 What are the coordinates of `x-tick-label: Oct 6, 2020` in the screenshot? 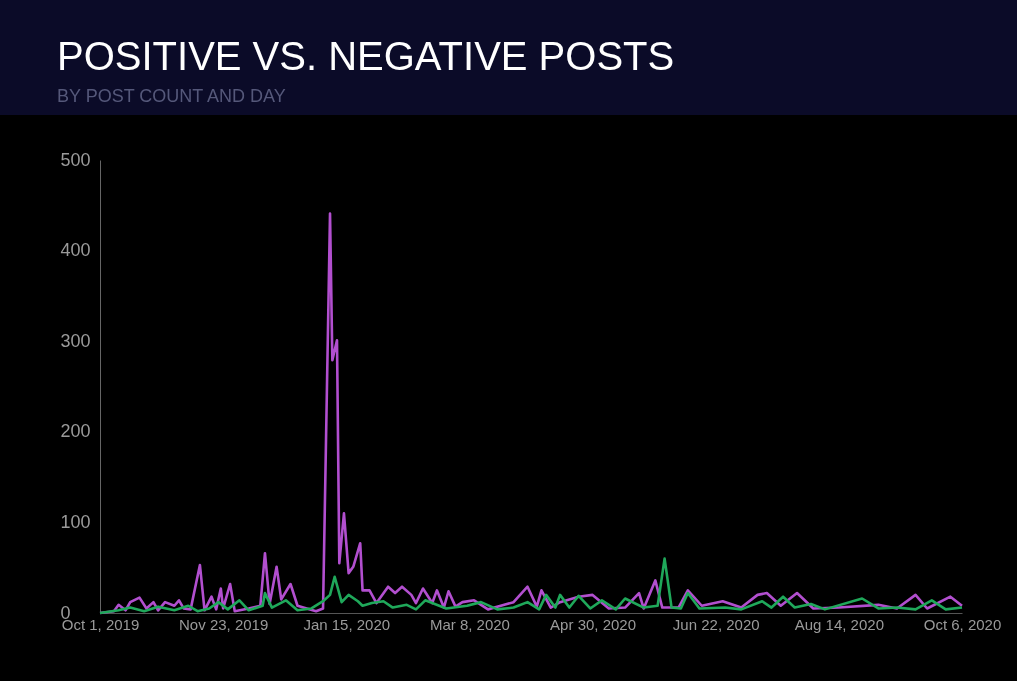 It's located at (962, 624).